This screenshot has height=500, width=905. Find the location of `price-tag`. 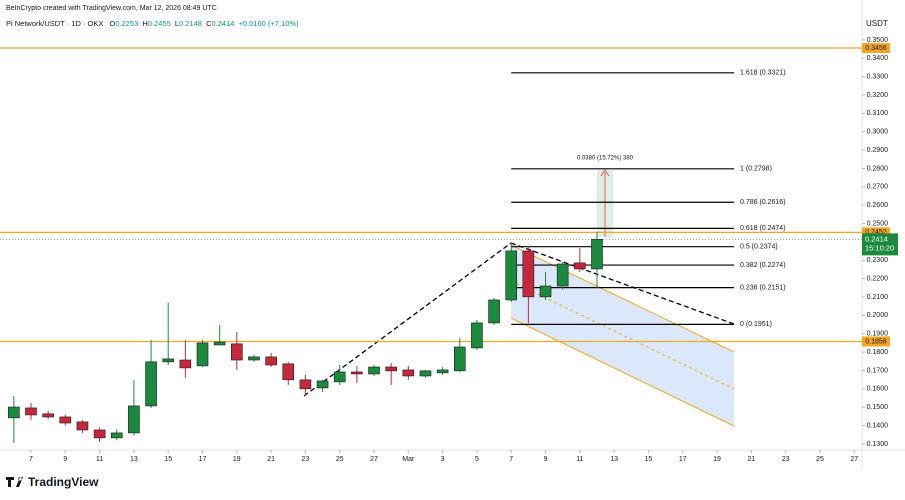

price-tag is located at coordinates (880, 244).